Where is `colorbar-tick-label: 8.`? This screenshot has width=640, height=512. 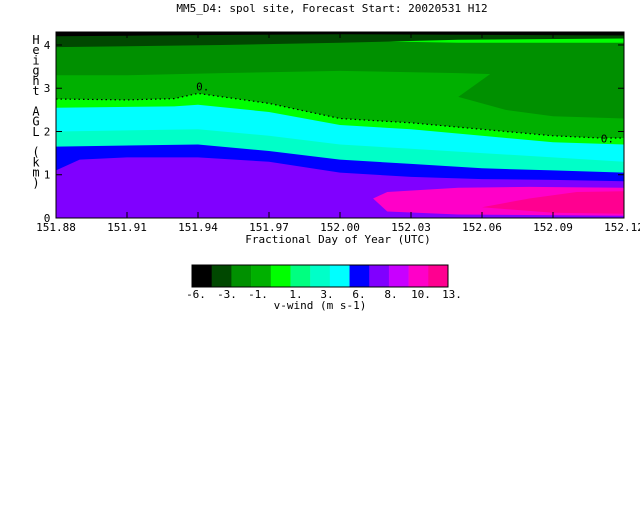 colorbar-tick-label: 8. is located at coordinates (390, 294).